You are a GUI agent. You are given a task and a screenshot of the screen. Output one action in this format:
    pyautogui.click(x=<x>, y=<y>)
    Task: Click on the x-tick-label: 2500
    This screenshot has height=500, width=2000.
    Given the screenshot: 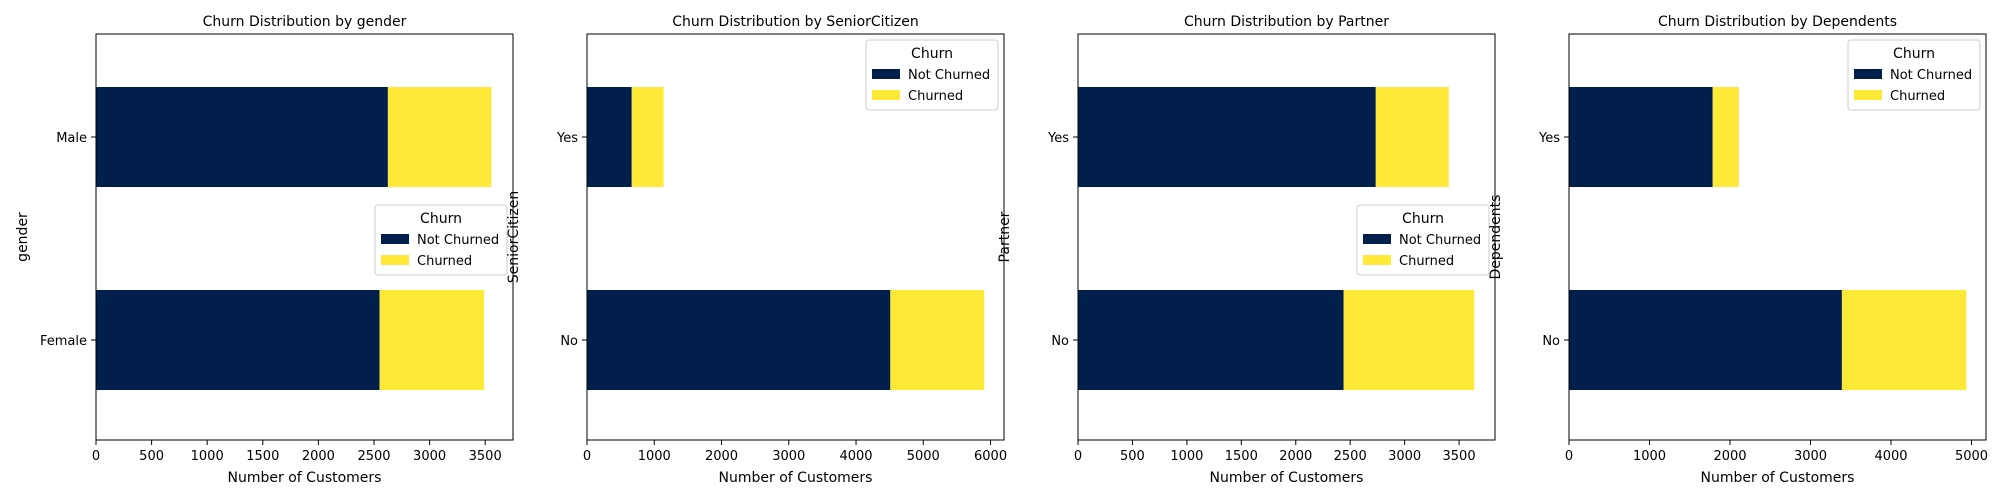 What is the action you would take?
    pyautogui.click(x=373, y=456)
    